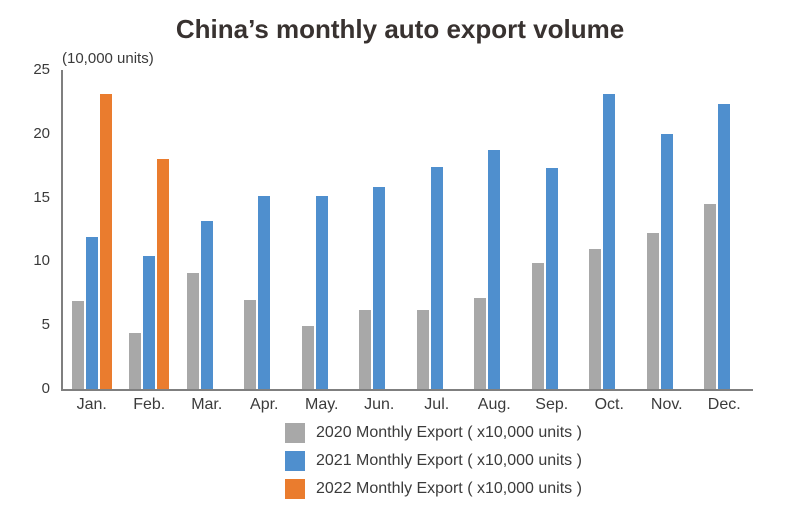  I want to click on y-tick-10: 10, so click(41, 261).